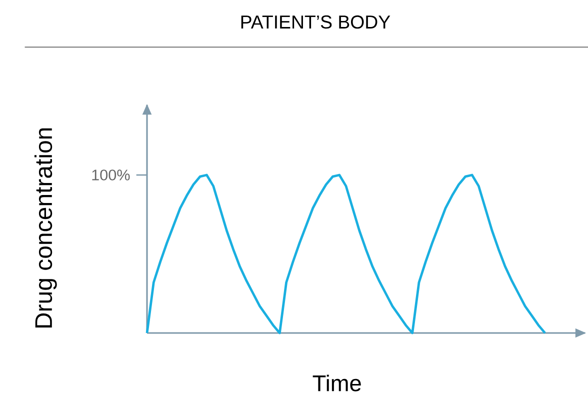 Image resolution: width=588 pixels, height=401 pixels. I want to click on chart-title: PATIENT’S BODY, so click(315, 22).